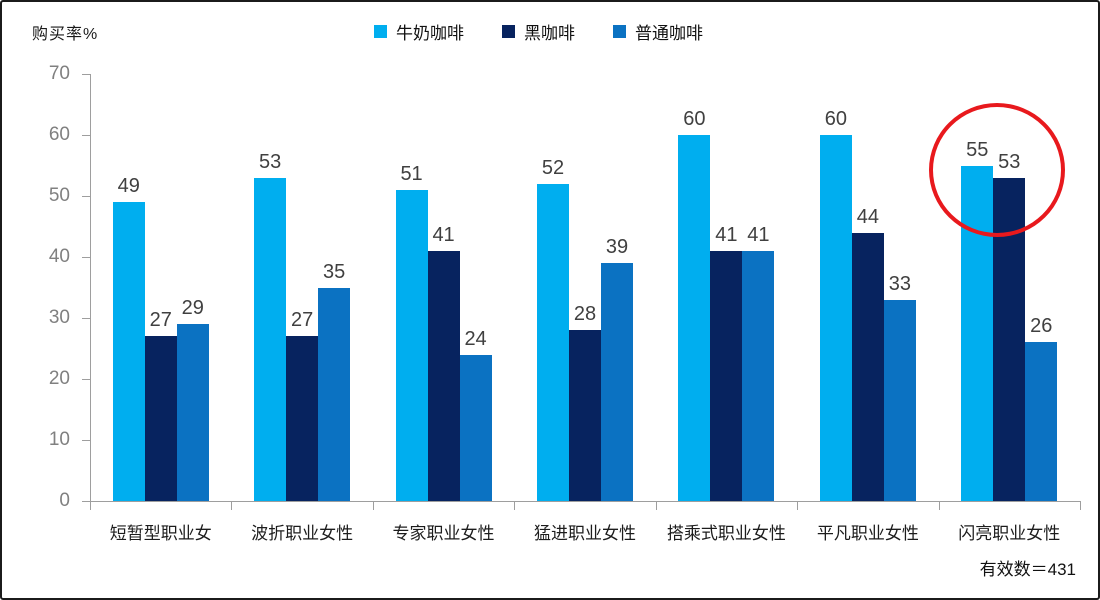 The height and width of the screenshot is (600, 1100). What do you see at coordinates (899, 283) in the screenshot?
I see `bar-value-label: 33` at bounding box center [899, 283].